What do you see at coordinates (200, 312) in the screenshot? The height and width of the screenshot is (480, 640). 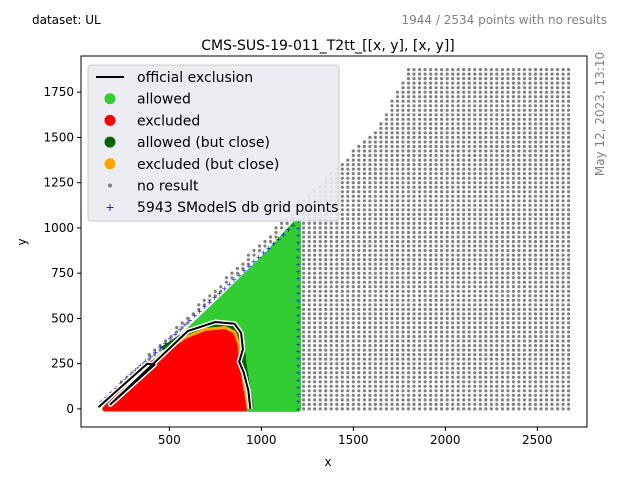 I see `grid-point-marker: +` at bounding box center [200, 312].